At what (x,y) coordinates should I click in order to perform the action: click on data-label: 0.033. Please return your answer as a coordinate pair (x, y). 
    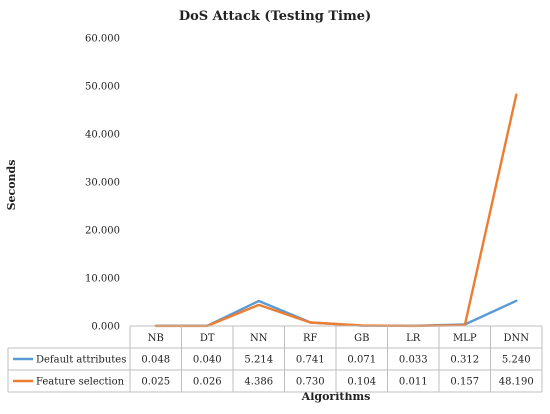
    Looking at the image, I should click on (413, 360).